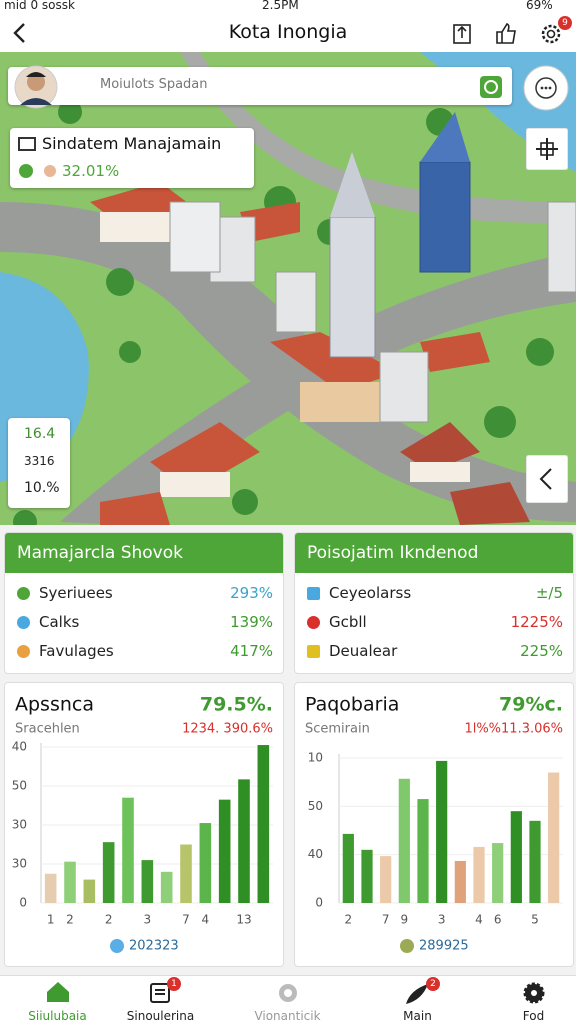 The width and height of the screenshot is (576, 1025). I want to click on row-label: Syeriuees, so click(76, 593).